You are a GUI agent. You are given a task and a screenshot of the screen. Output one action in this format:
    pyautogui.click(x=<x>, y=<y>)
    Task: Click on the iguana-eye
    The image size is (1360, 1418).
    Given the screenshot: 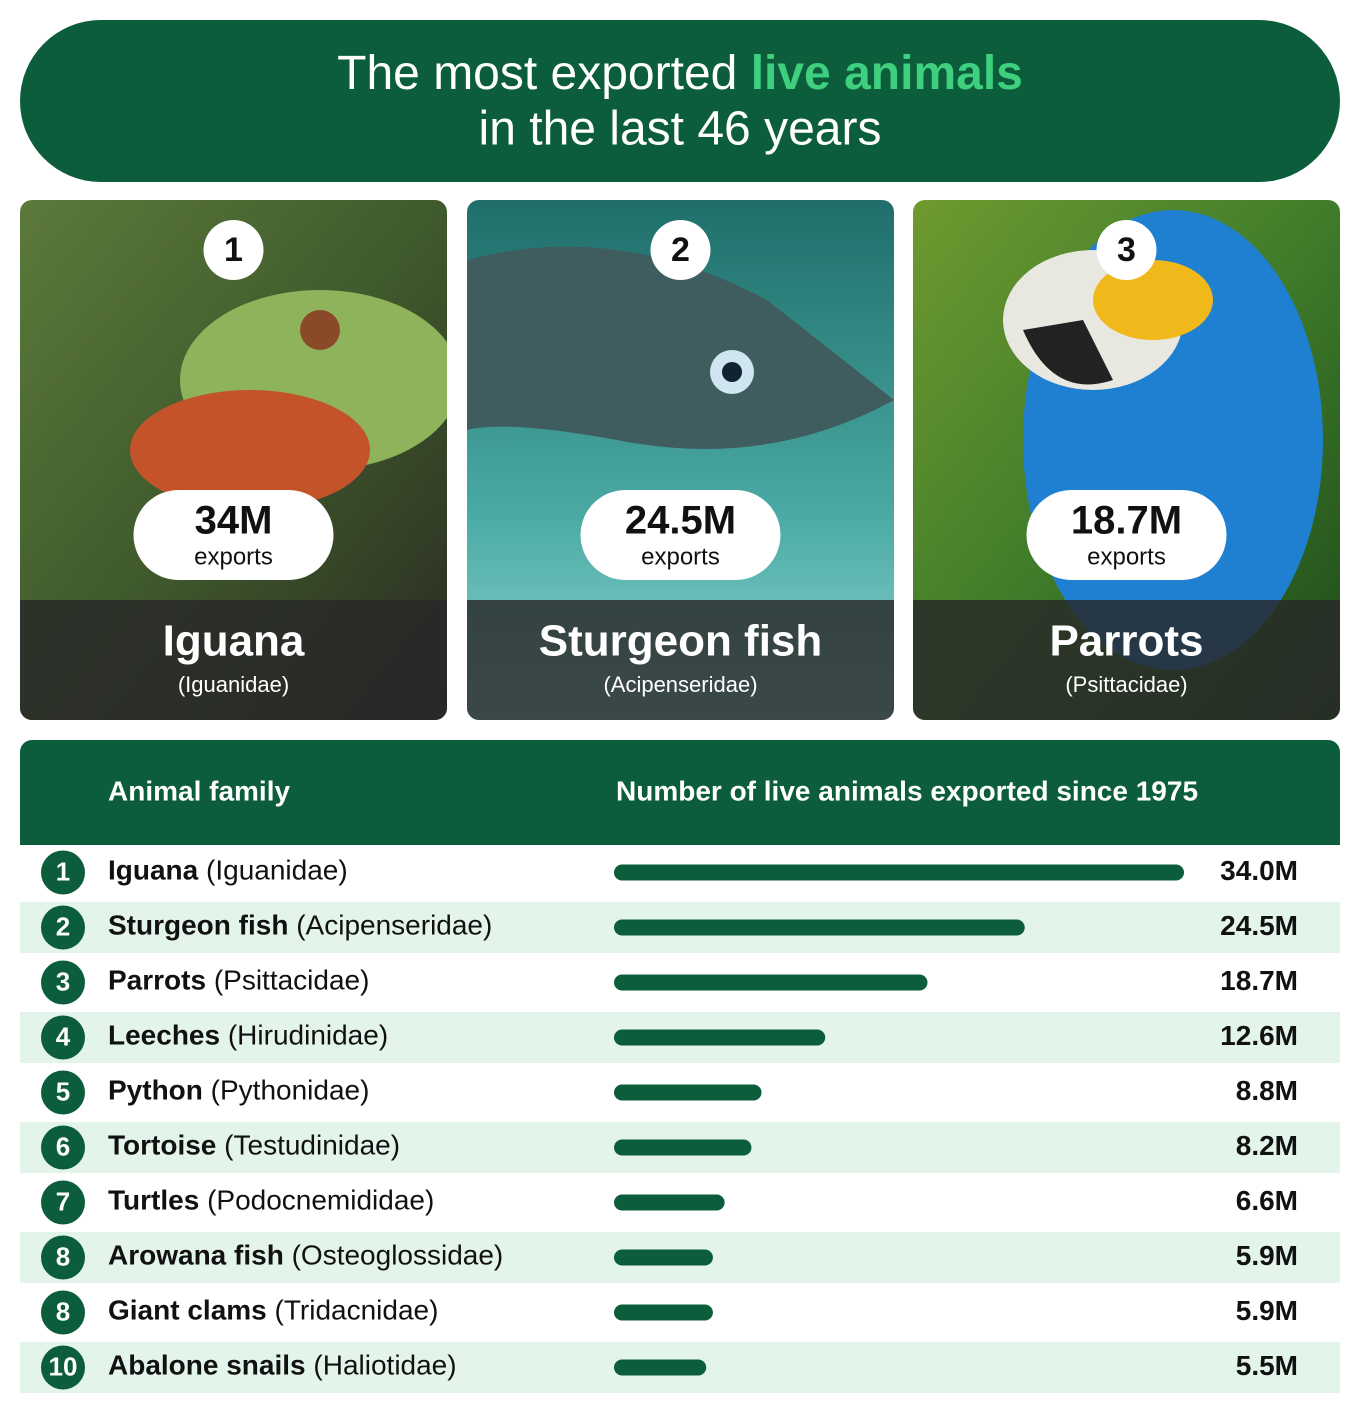 What is the action you would take?
    pyautogui.click(x=320, y=330)
    